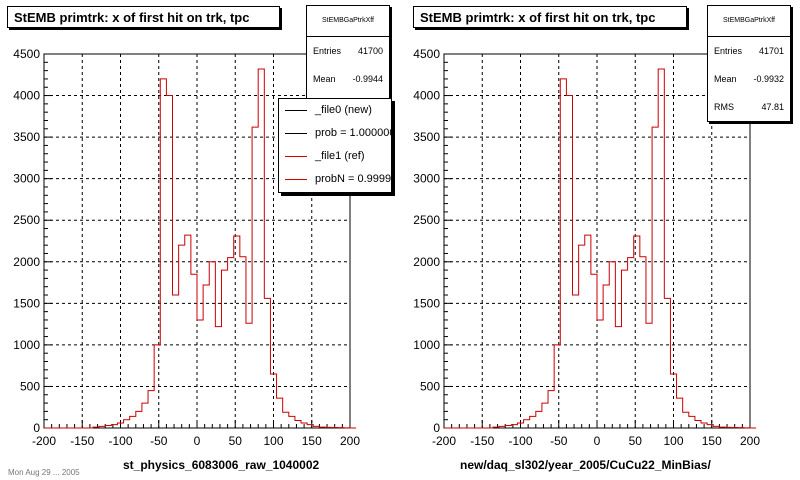 This screenshot has height=480, width=800. Describe the element at coordinates (324, 79) in the screenshot. I see `left-stats-mean-label: Mean` at that location.